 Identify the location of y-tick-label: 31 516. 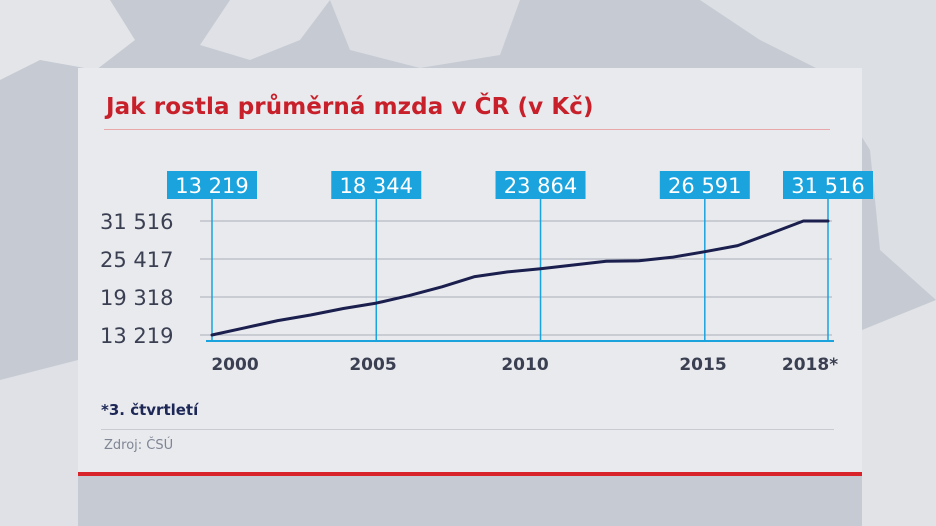
(136, 222).